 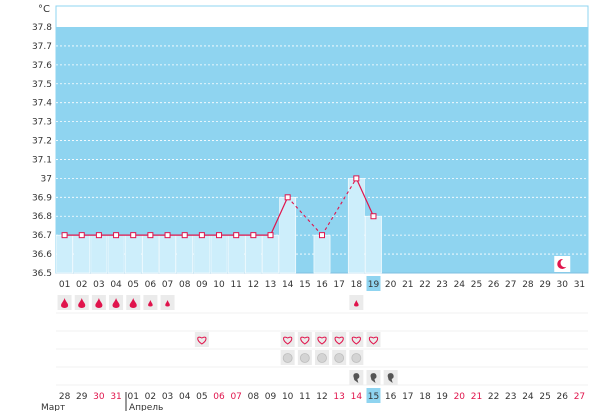 What do you see at coordinates (441, 285) in the screenshot?
I see `x-tick-label: 23` at bounding box center [441, 285].